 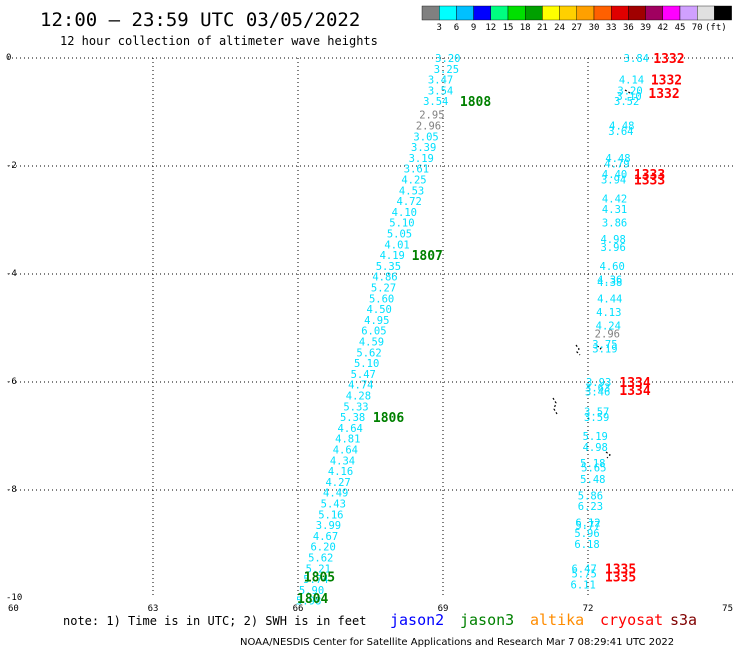 I want to click on y-tick-label: -10, so click(x=14, y=598).